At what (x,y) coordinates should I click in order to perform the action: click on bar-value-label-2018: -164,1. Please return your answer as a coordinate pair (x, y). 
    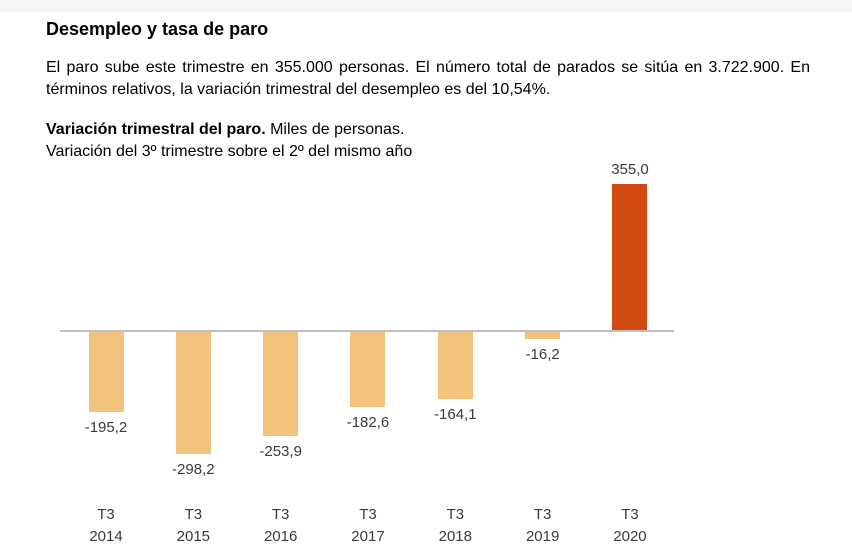
    Looking at the image, I should click on (455, 415).